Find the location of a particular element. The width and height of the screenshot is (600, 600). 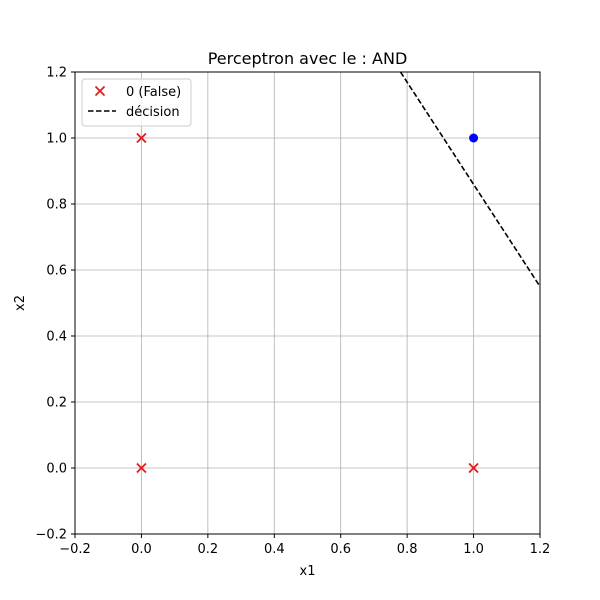

y-tick-label: 0.8 is located at coordinates (56, 205).